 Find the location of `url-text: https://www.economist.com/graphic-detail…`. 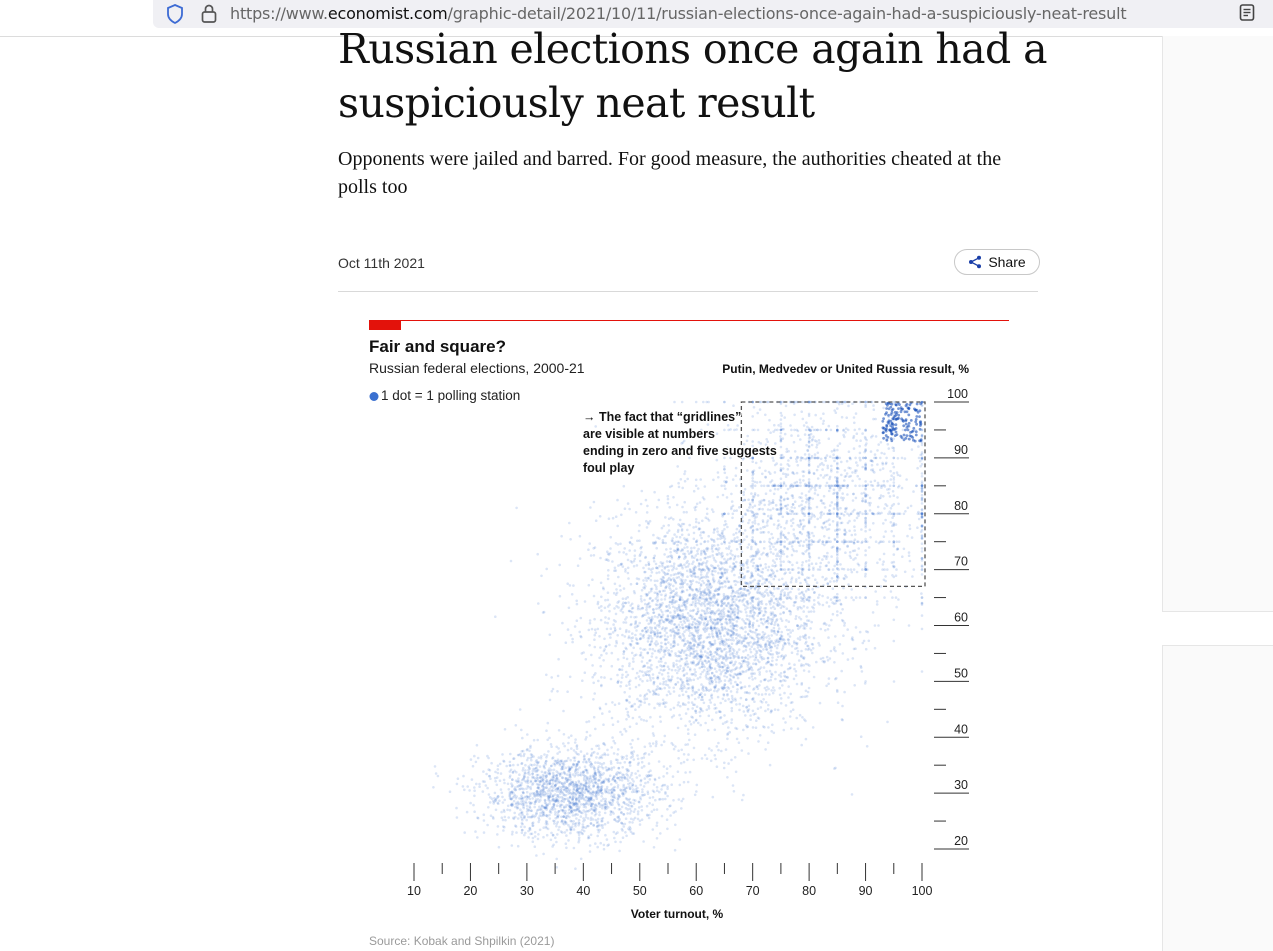

url-text: https://www.economist.com/graphic-detail… is located at coordinates (678, 13).